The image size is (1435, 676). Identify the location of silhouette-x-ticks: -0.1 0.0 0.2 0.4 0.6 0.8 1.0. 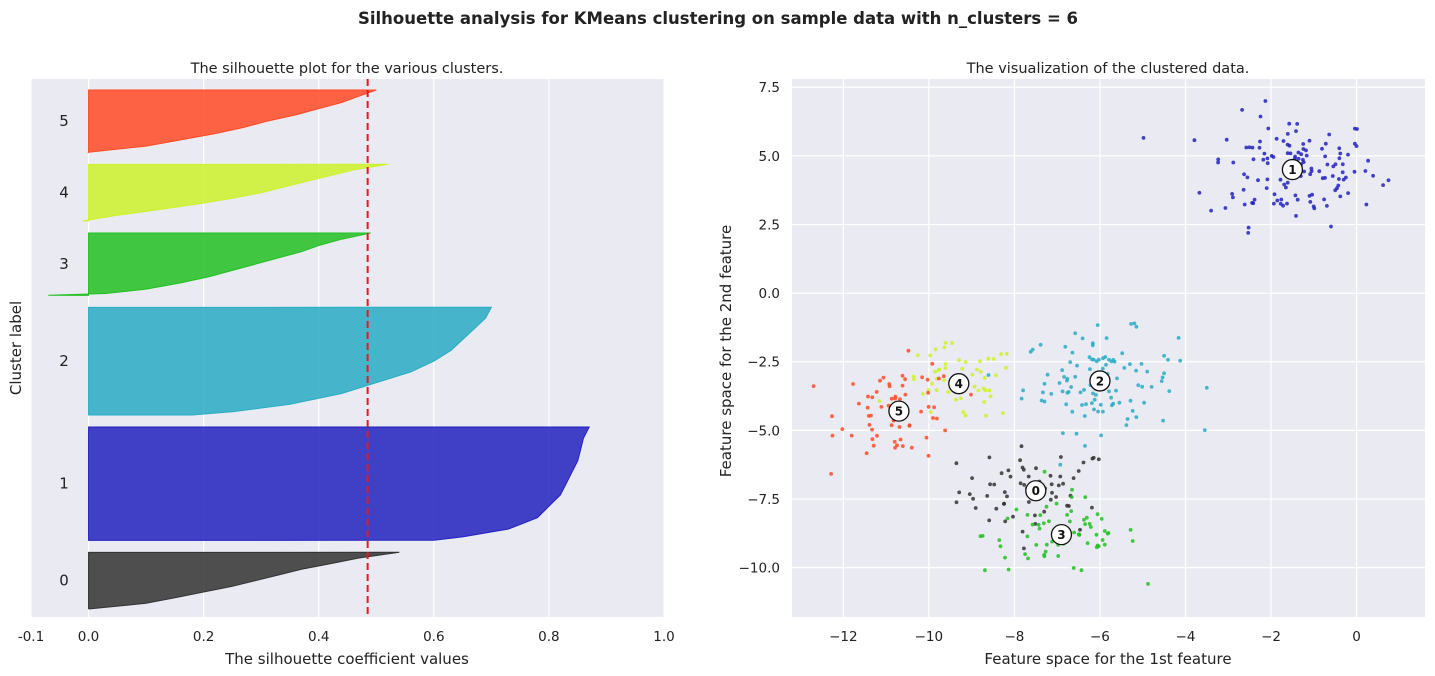
(346, 637).